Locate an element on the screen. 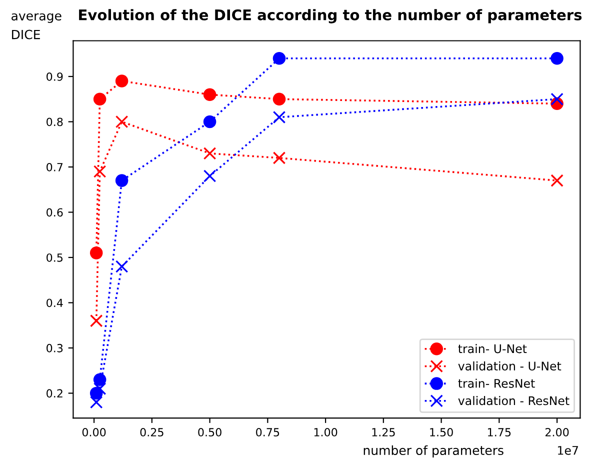  chart-title: Evolution of the DICE according to the number of parameters is located at coordinates (330, 16).